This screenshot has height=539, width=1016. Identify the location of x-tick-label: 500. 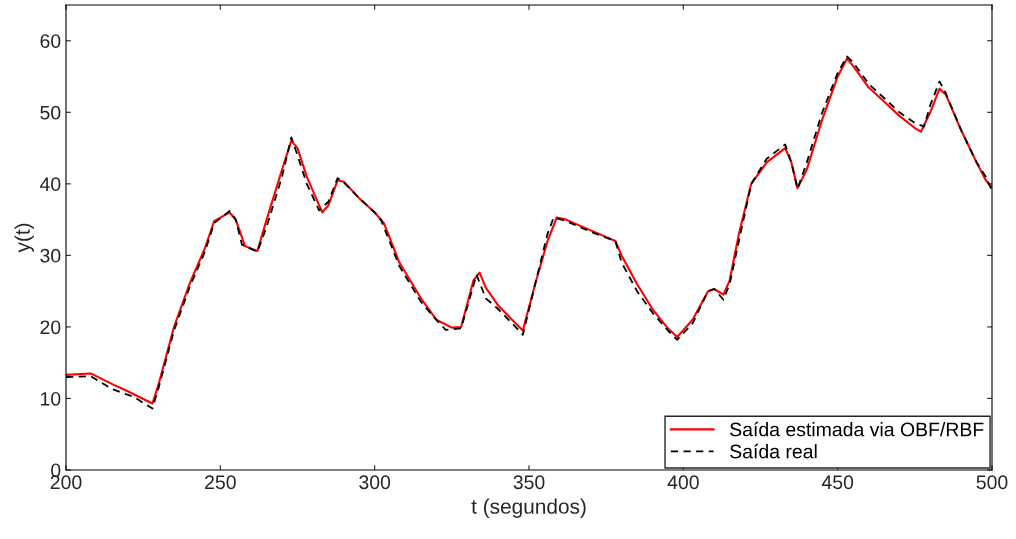
(992, 482).